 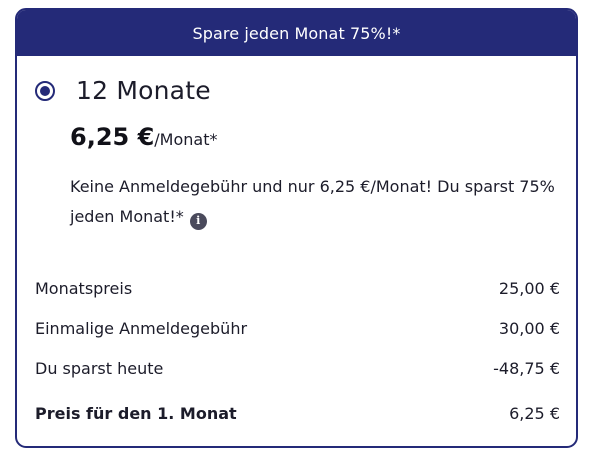 I want to click on breakdown-label: Du sparst heute, so click(x=99, y=368).